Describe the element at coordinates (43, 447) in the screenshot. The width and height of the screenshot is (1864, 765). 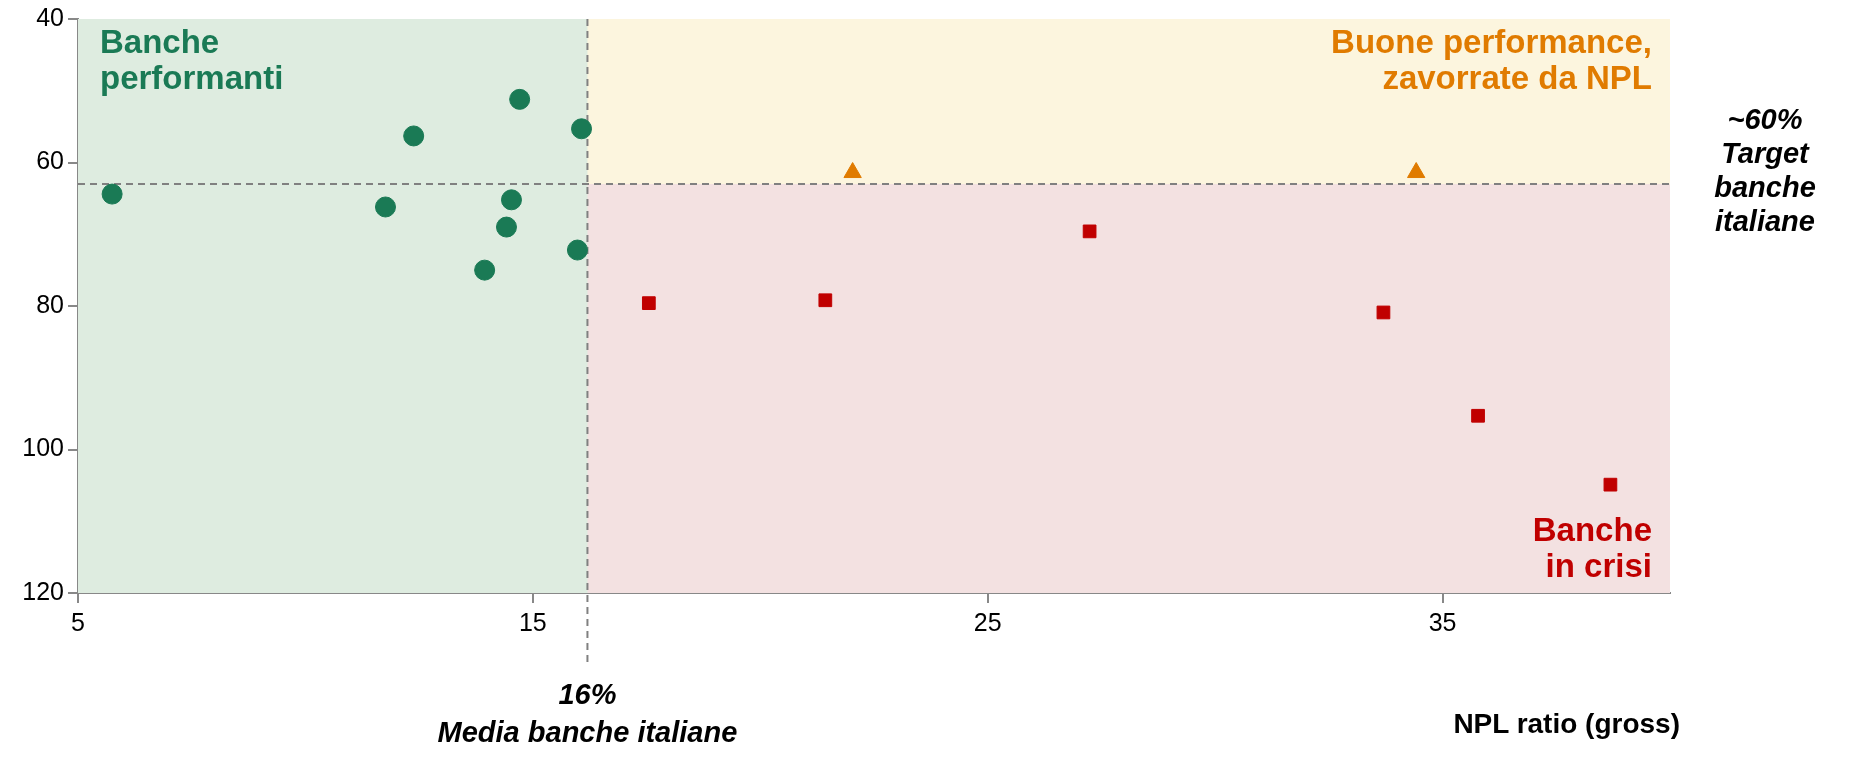
I see `y-tick-label: 100` at that location.